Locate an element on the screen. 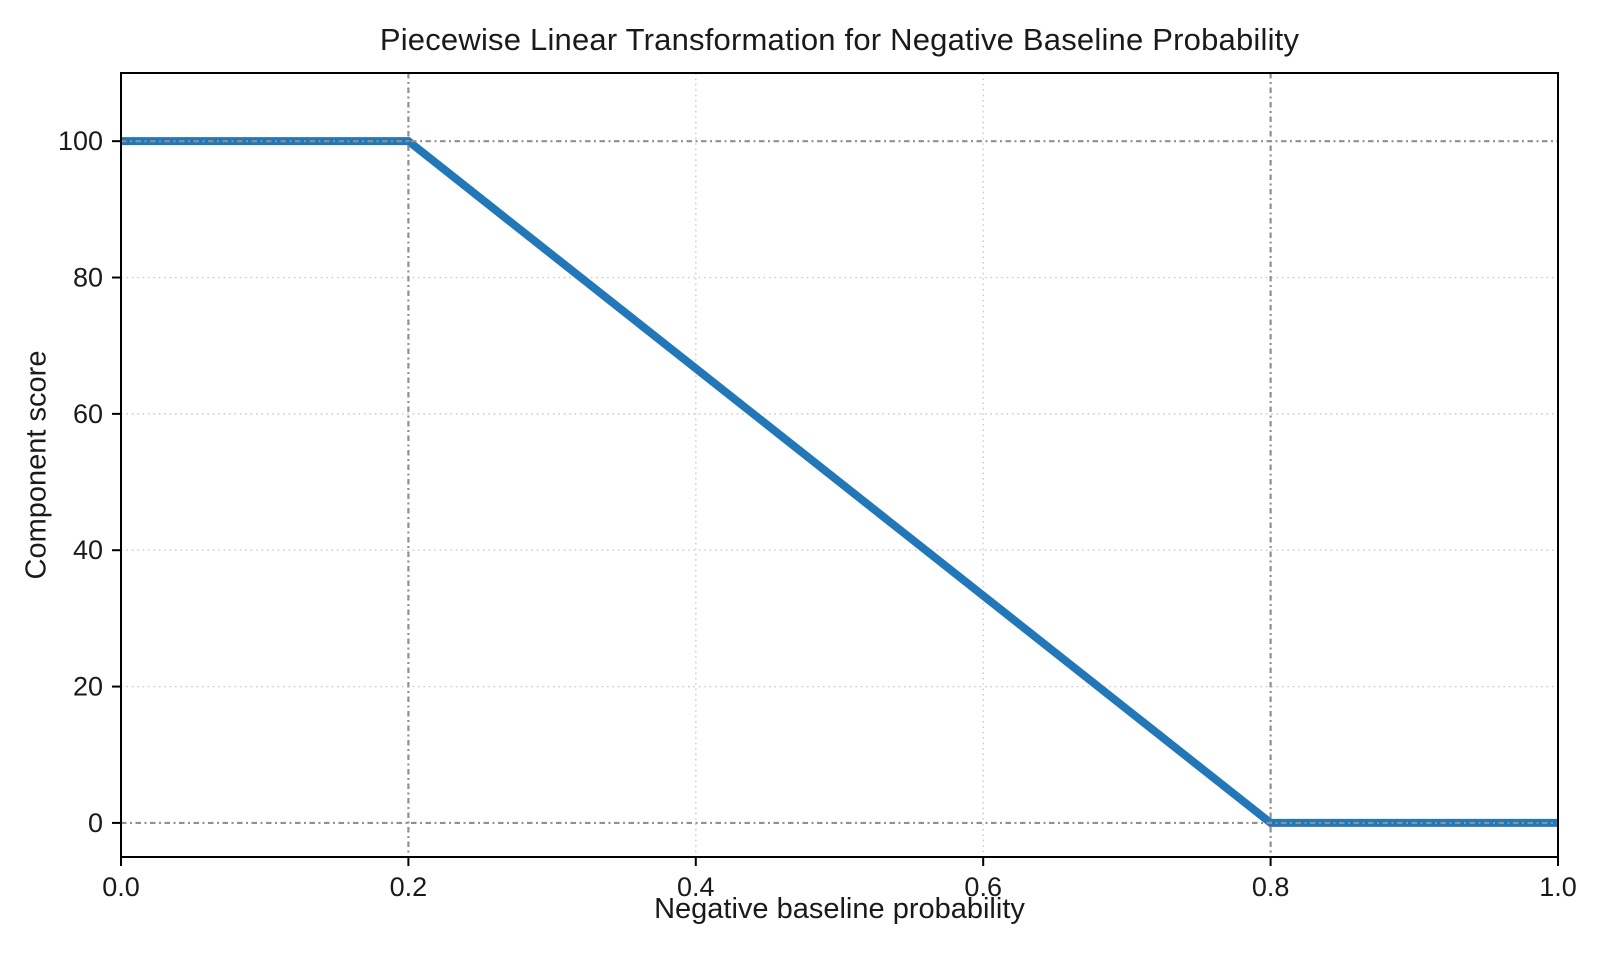  x-tick-label: 1.0 is located at coordinates (1558, 887).